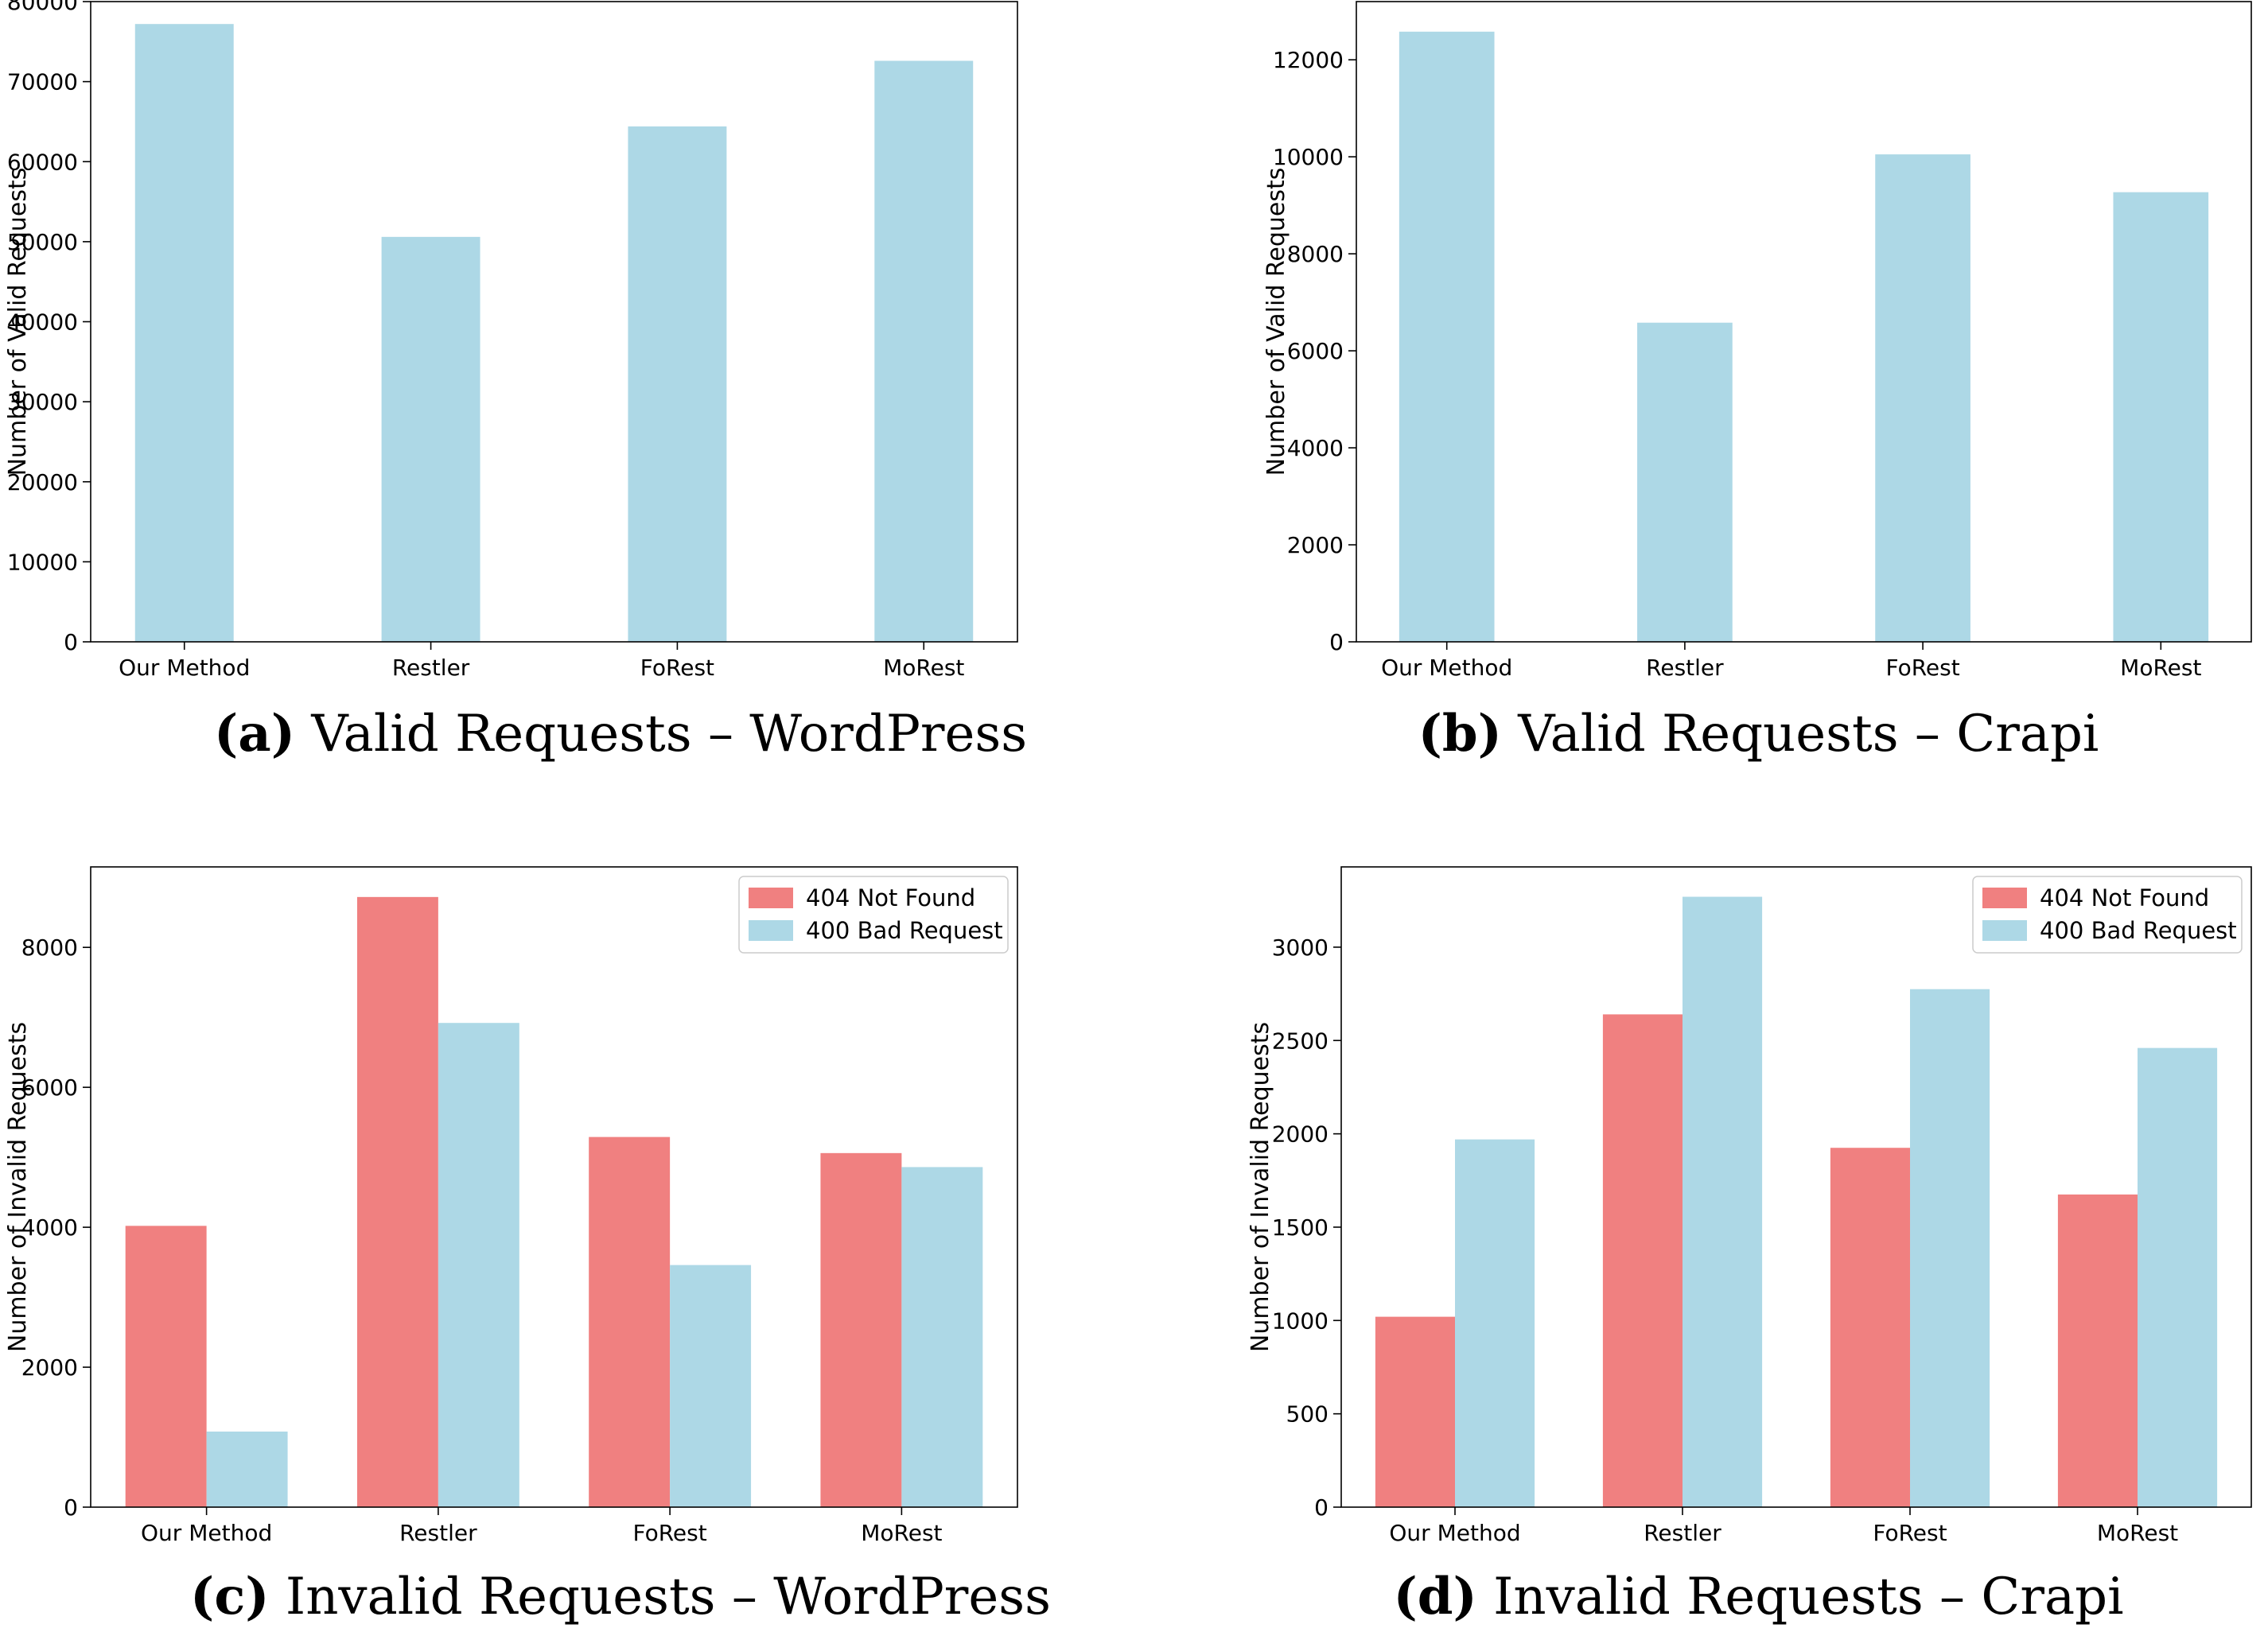  Describe the element at coordinates (1315, 351) in the screenshot. I see `y-tick-label-b-6000: 6000` at that location.